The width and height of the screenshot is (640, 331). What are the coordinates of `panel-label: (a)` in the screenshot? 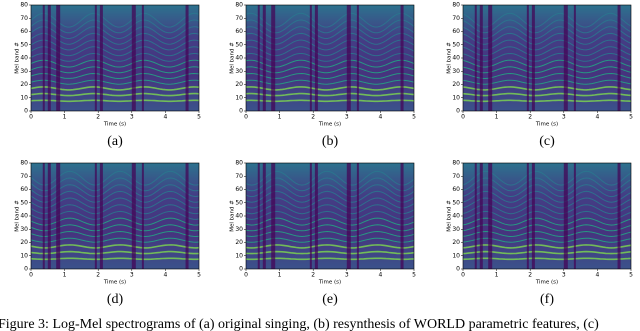 It's located at (115, 141).